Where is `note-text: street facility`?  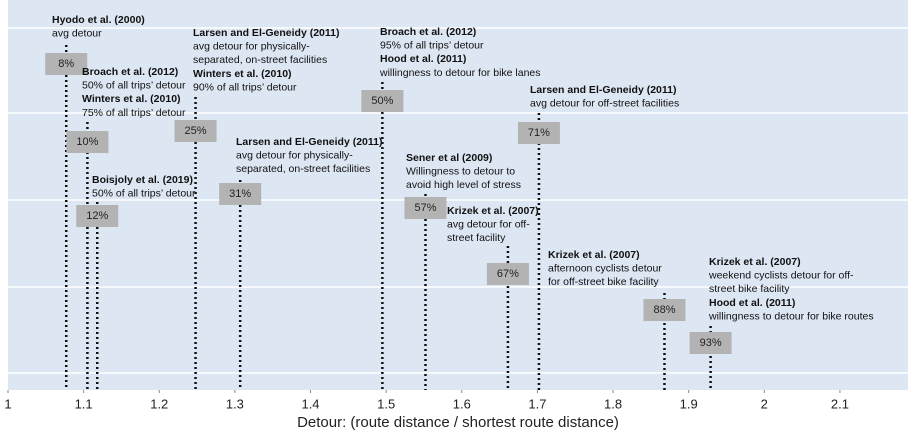
note-text: street facility is located at coordinates (476, 238).